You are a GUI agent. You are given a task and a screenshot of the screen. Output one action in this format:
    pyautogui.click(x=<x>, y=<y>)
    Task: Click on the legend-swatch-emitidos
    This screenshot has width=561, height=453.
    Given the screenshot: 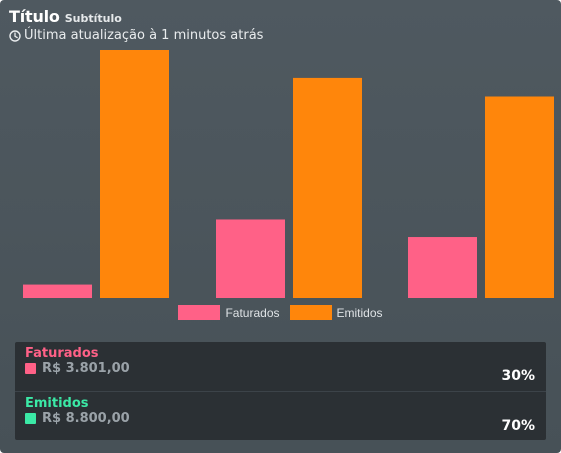 What is the action you would take?
    pyautogui.click(x=310, y=312)
    